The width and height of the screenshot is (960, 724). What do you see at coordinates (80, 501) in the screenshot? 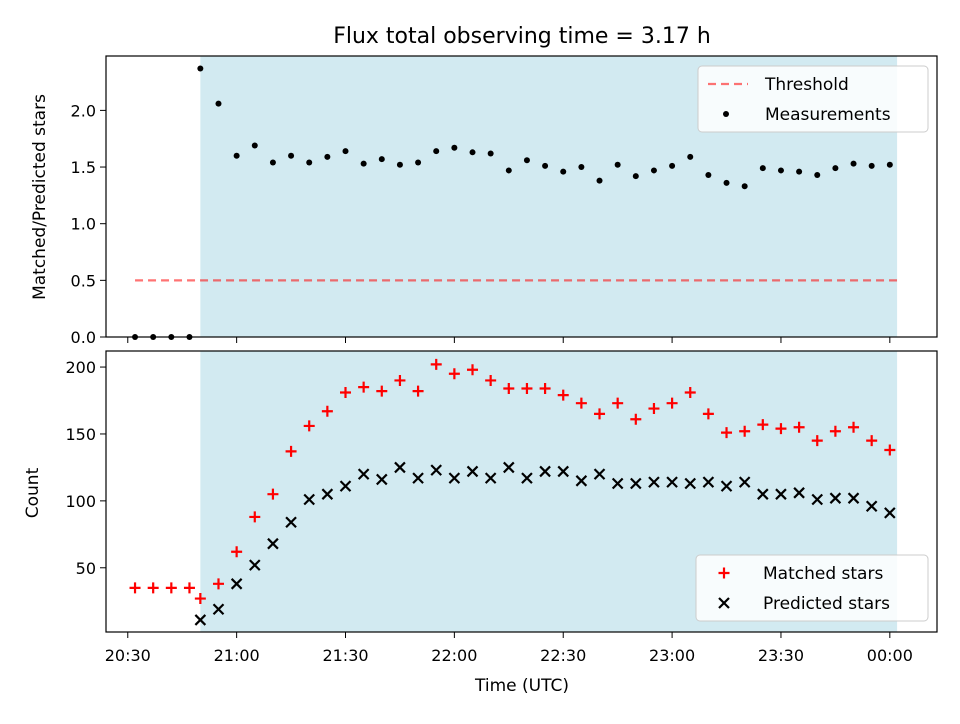
I see `bottom-y-tick-label: 100` at bounding box center [80, 501].